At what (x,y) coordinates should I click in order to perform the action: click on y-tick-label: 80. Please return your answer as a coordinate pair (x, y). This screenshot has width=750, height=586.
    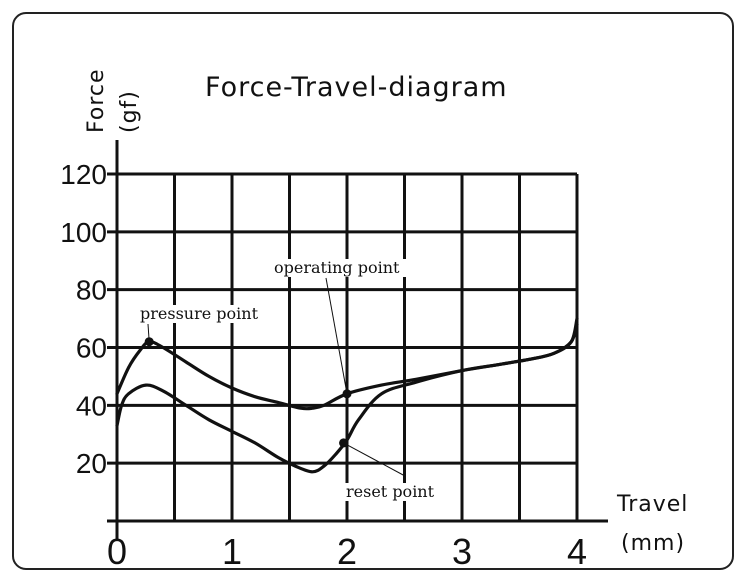
    Looking at the image, I should click on (91, 290).